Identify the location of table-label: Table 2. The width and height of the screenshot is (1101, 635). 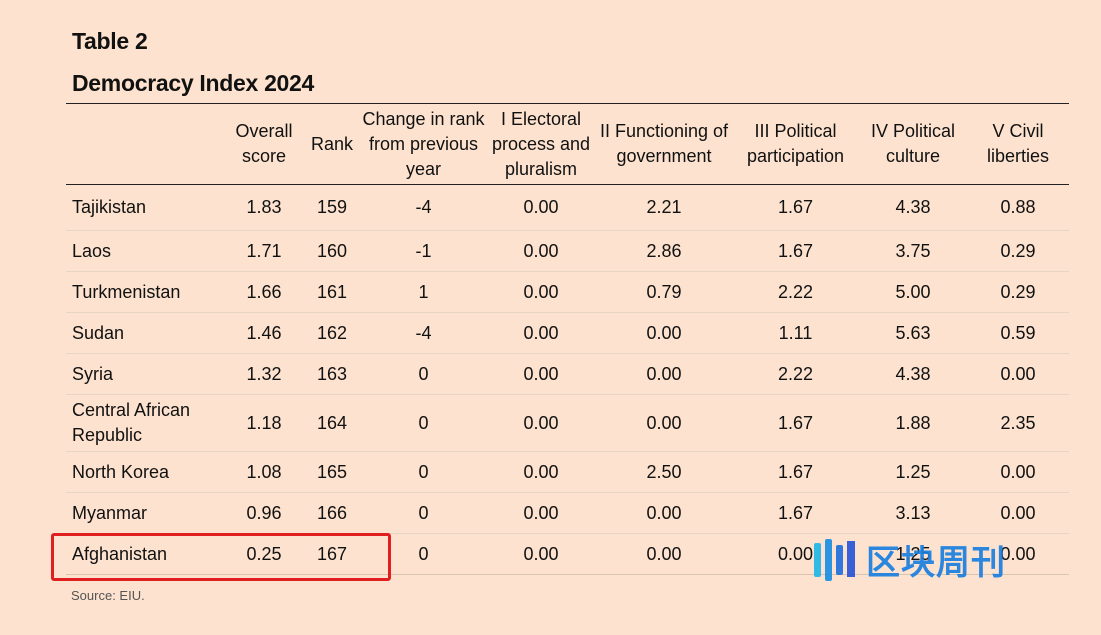
(110, 41).